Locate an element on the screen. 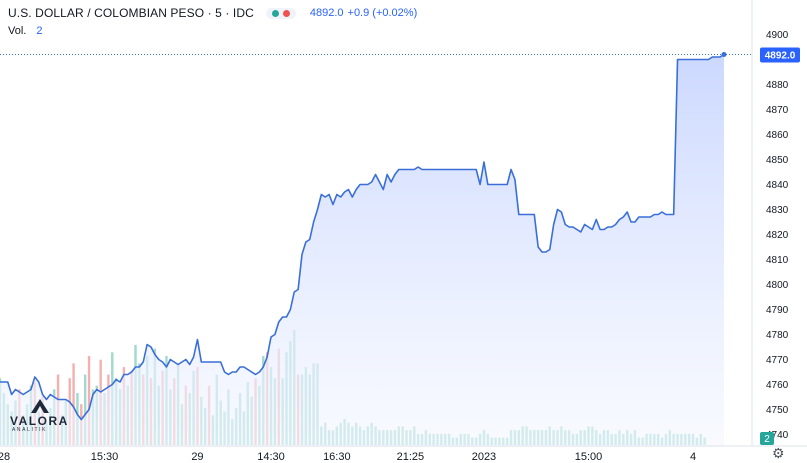 The image size is (807, 463). x-tick-label: 15:30 is located at coordinates (105, 457).